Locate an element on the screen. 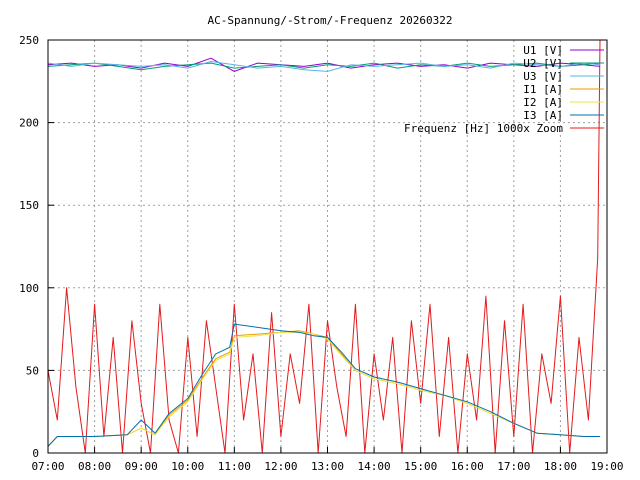 This screenshot has height=480, width=640. y-tick-label: 50 is located at coordinates (32, 370).